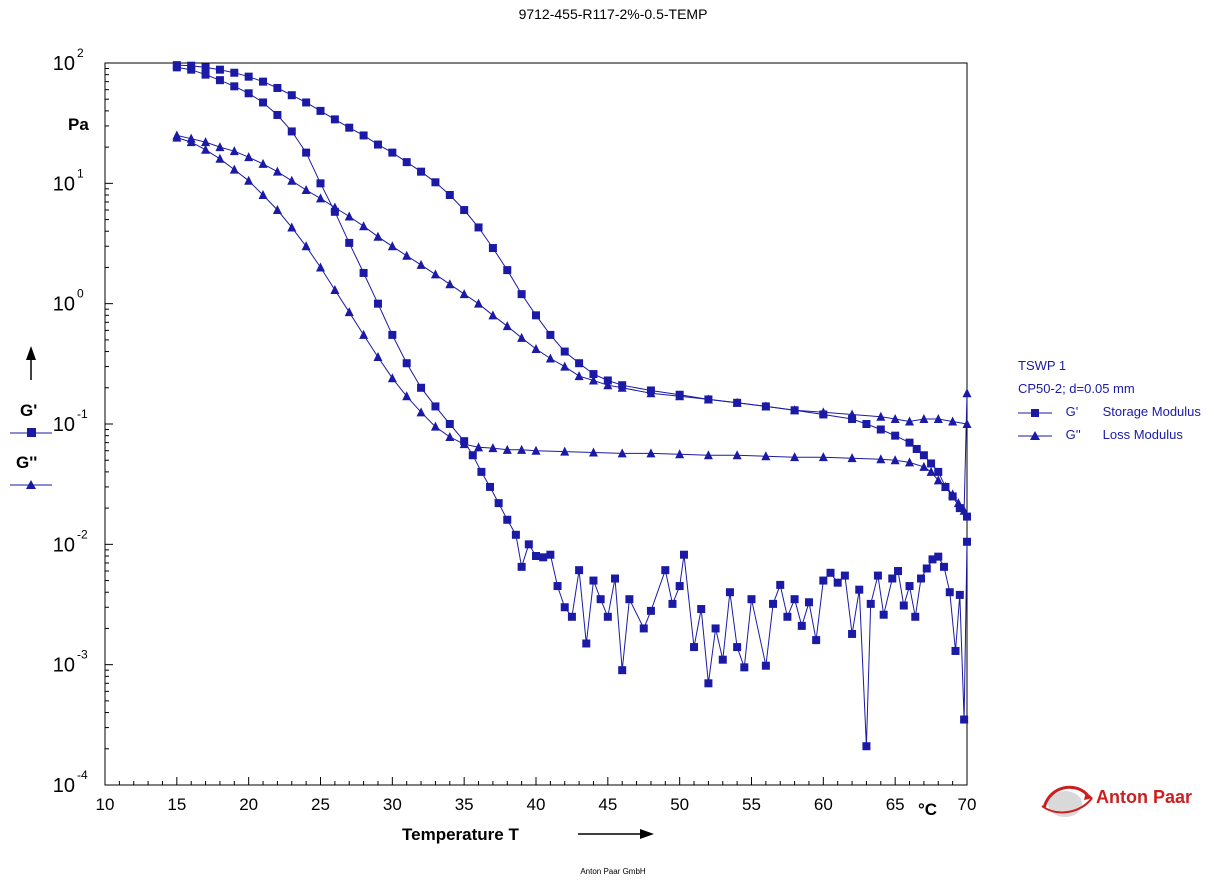  Describe the element at coordinates (1076, 388) in the screenshot. I see `legend-subheading: CP50-2; d=0.05 mm` at that location.